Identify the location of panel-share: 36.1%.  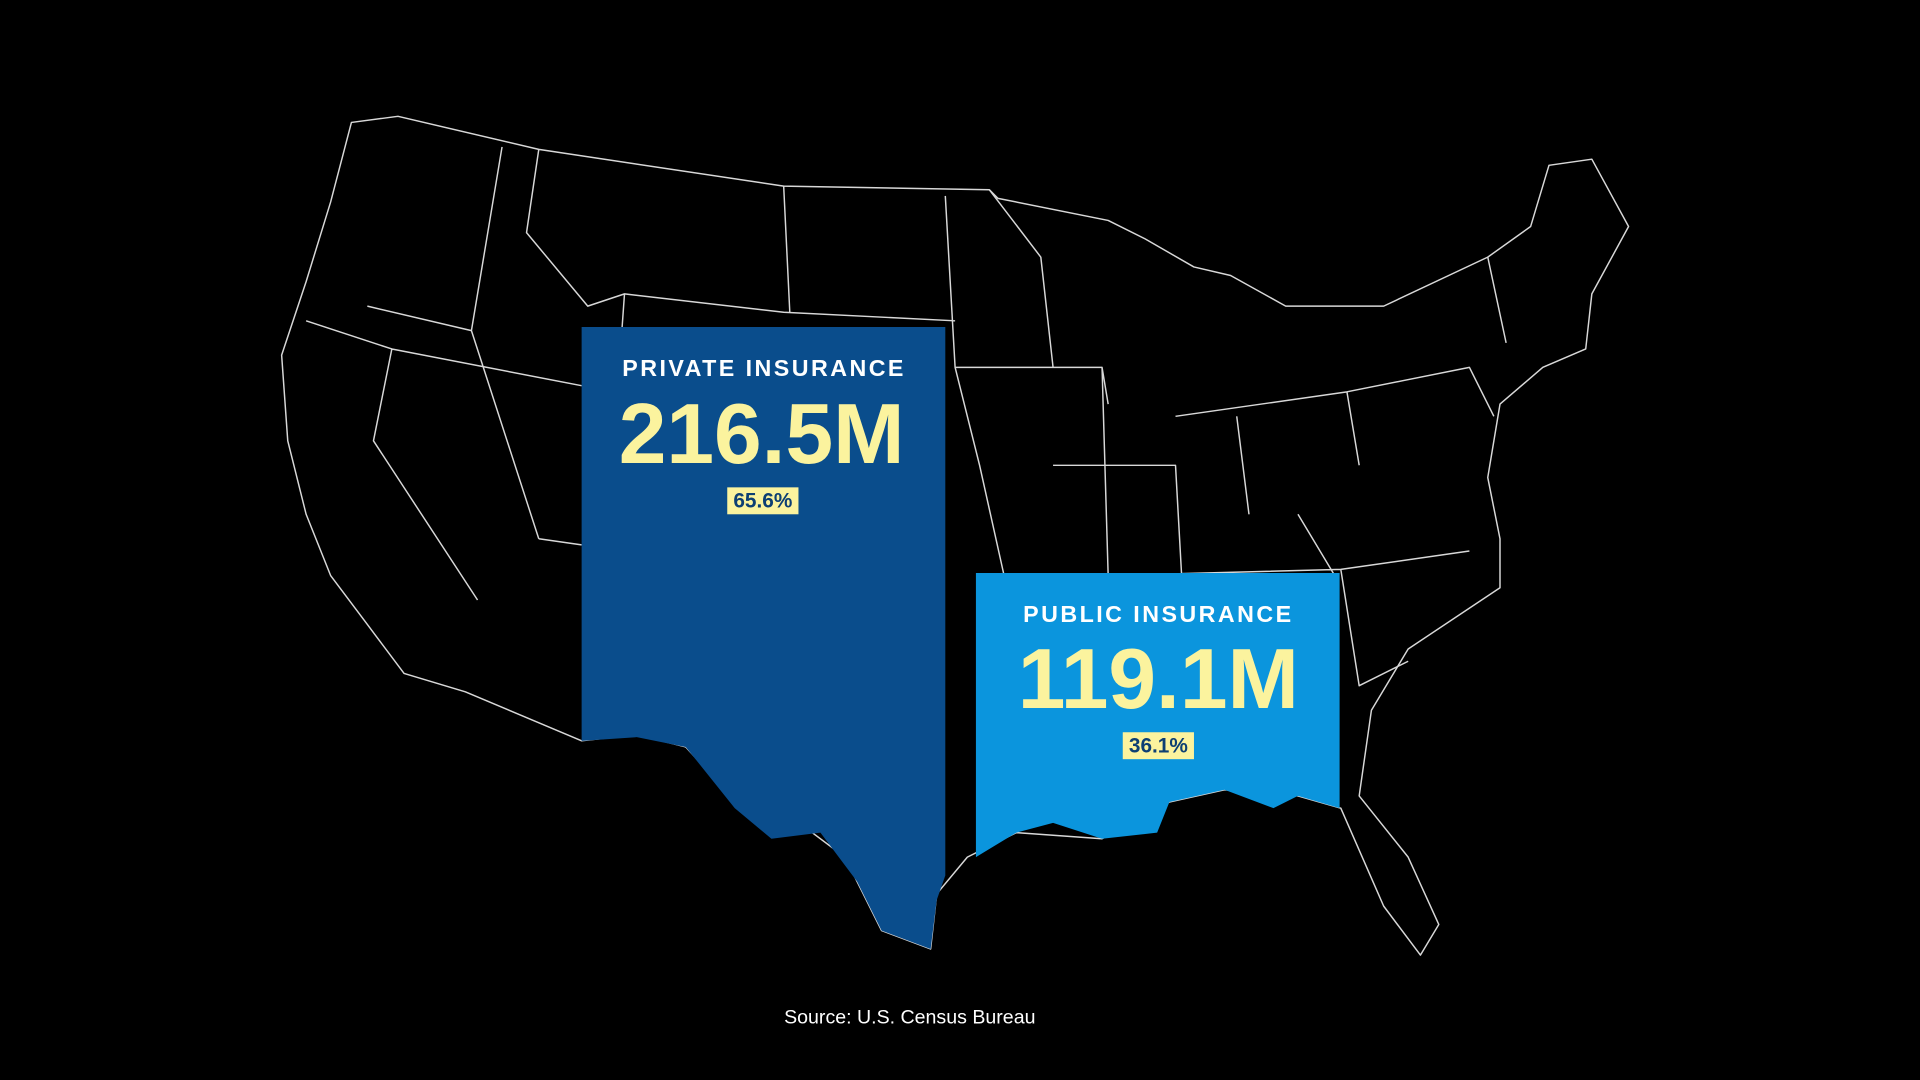
(1158, 745).